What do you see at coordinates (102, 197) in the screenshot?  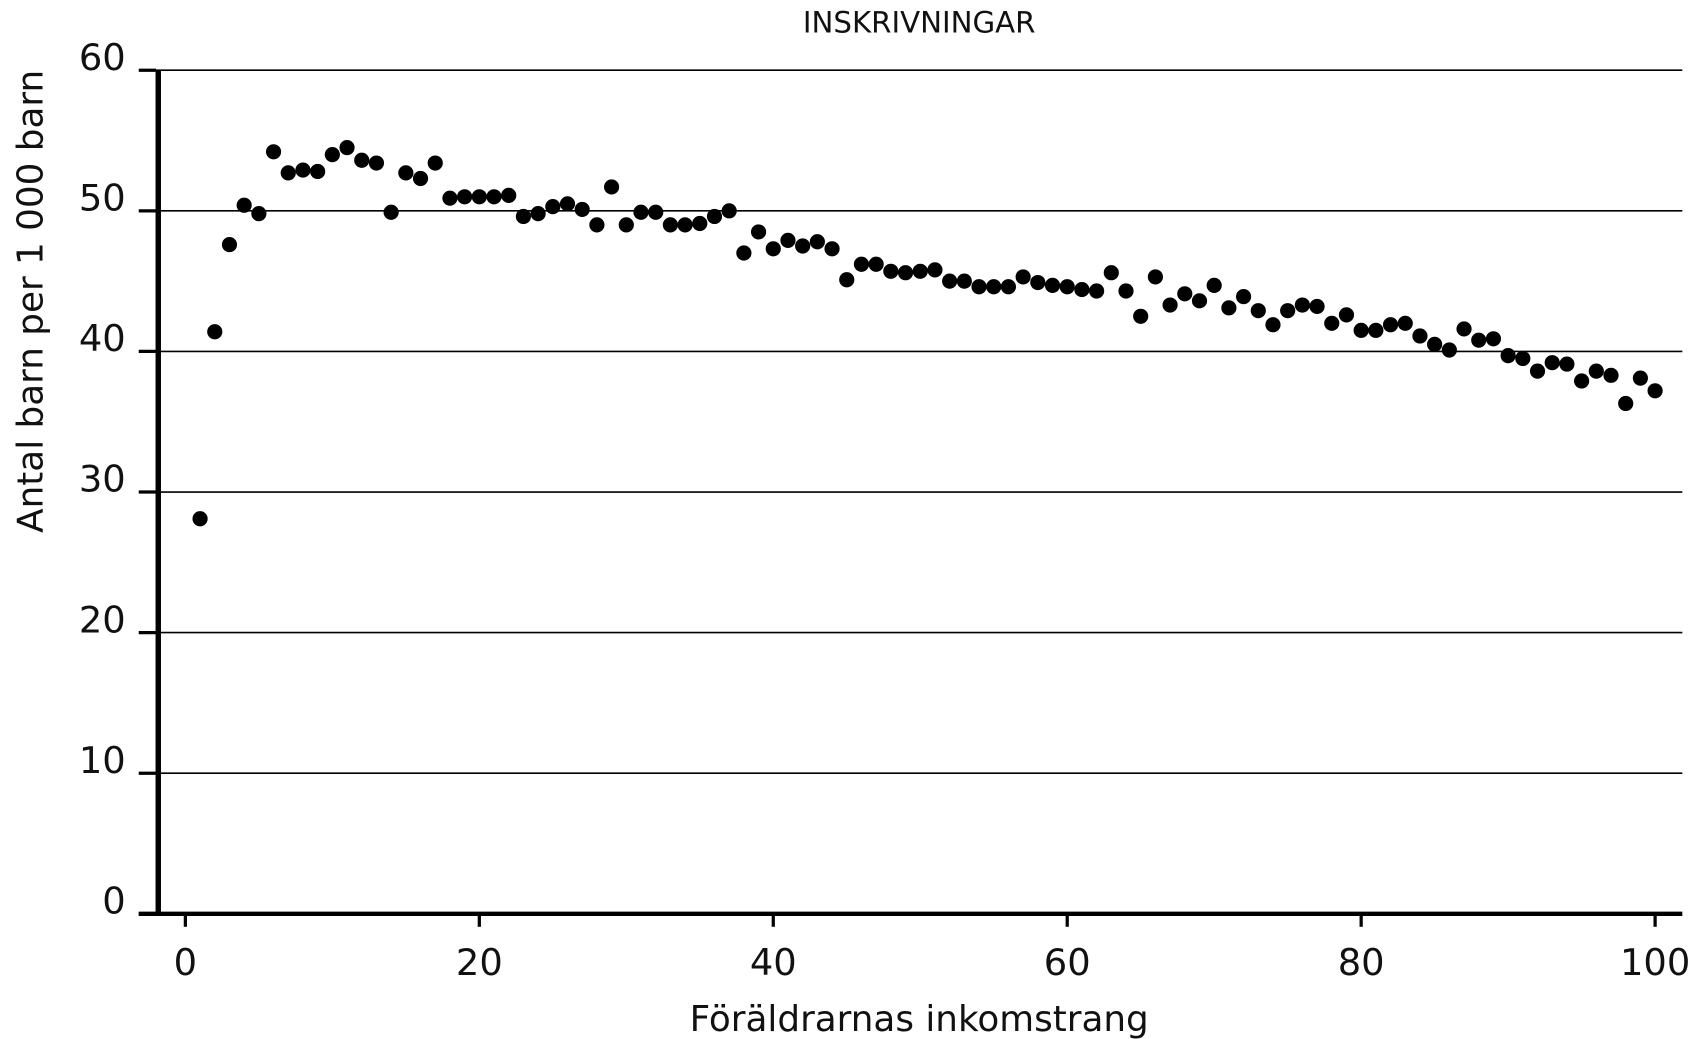 I see `y-tick-label: 50` at bounding box center [102, 197].